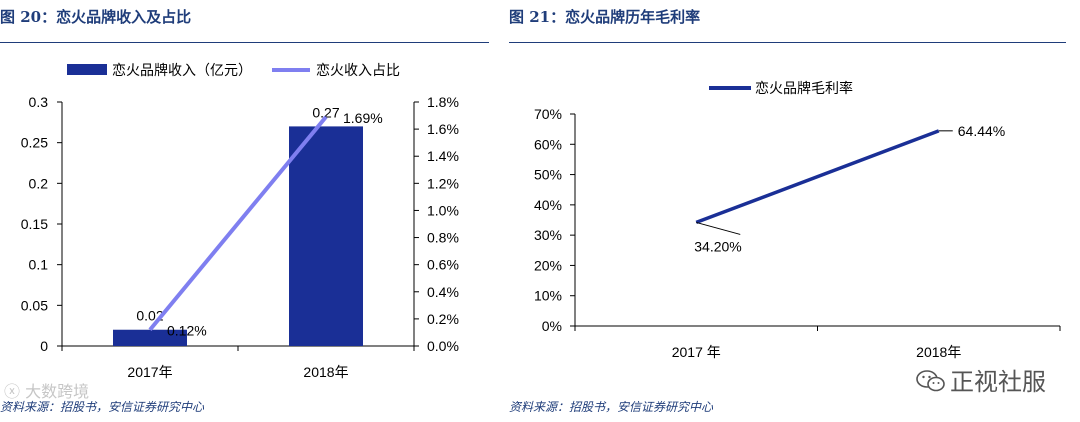  Describe the element at coordinates (15, 391) in the screenshot. I see `watermark-logo-icon: ⓧ` at that location.